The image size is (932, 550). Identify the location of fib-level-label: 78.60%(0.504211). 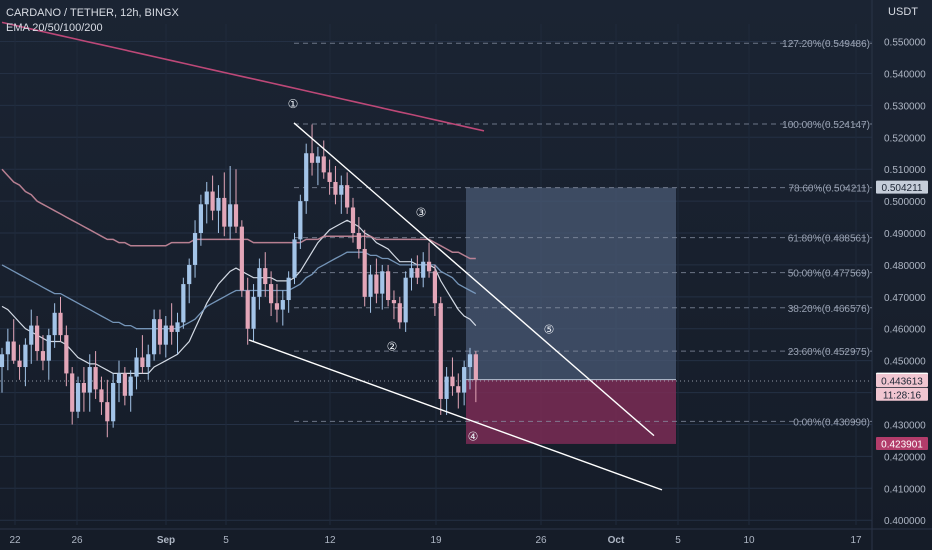
(829, 189).